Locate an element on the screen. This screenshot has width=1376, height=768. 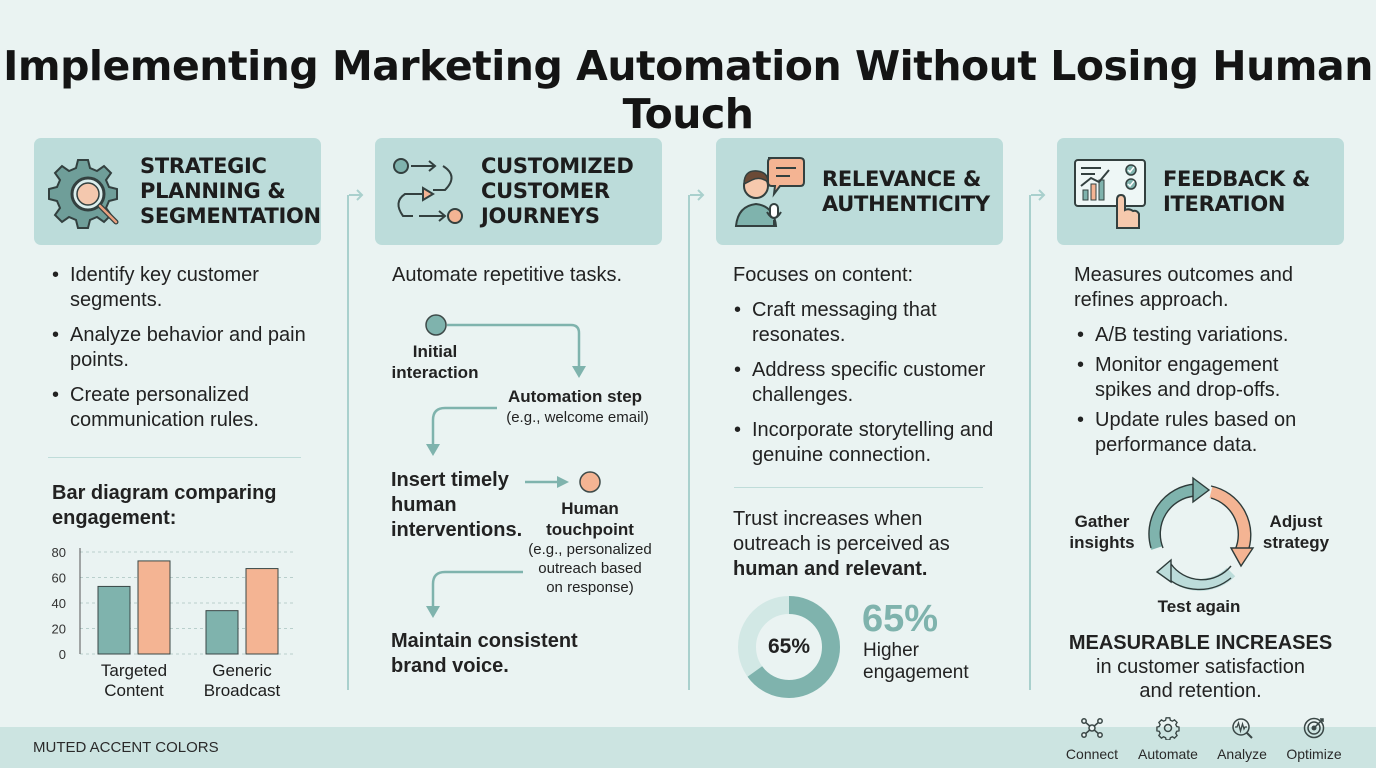
flow-label: Human is located at coordinates (590, 508).